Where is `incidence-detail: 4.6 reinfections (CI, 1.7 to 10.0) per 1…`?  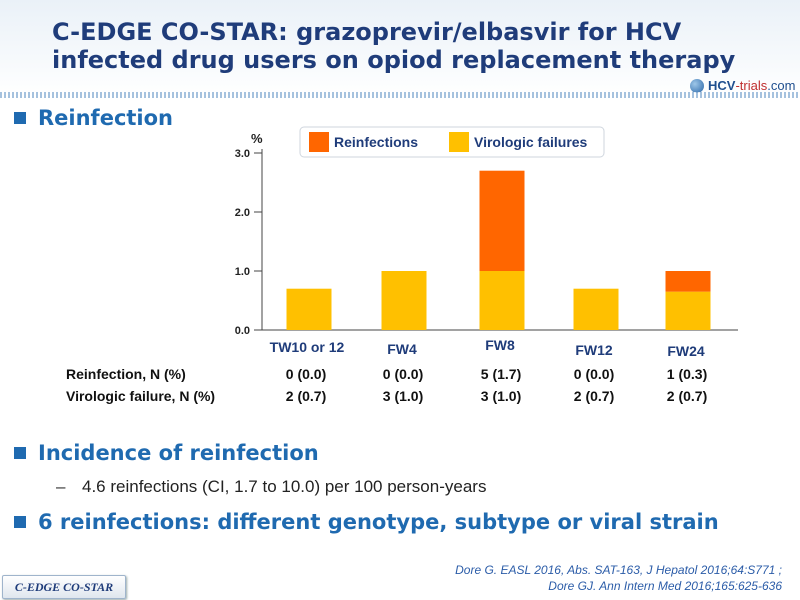
incidence-detail: 4.6 reinfections (CI, 1.7 to 10.0) per 1… is located at coordinates (284, 486).